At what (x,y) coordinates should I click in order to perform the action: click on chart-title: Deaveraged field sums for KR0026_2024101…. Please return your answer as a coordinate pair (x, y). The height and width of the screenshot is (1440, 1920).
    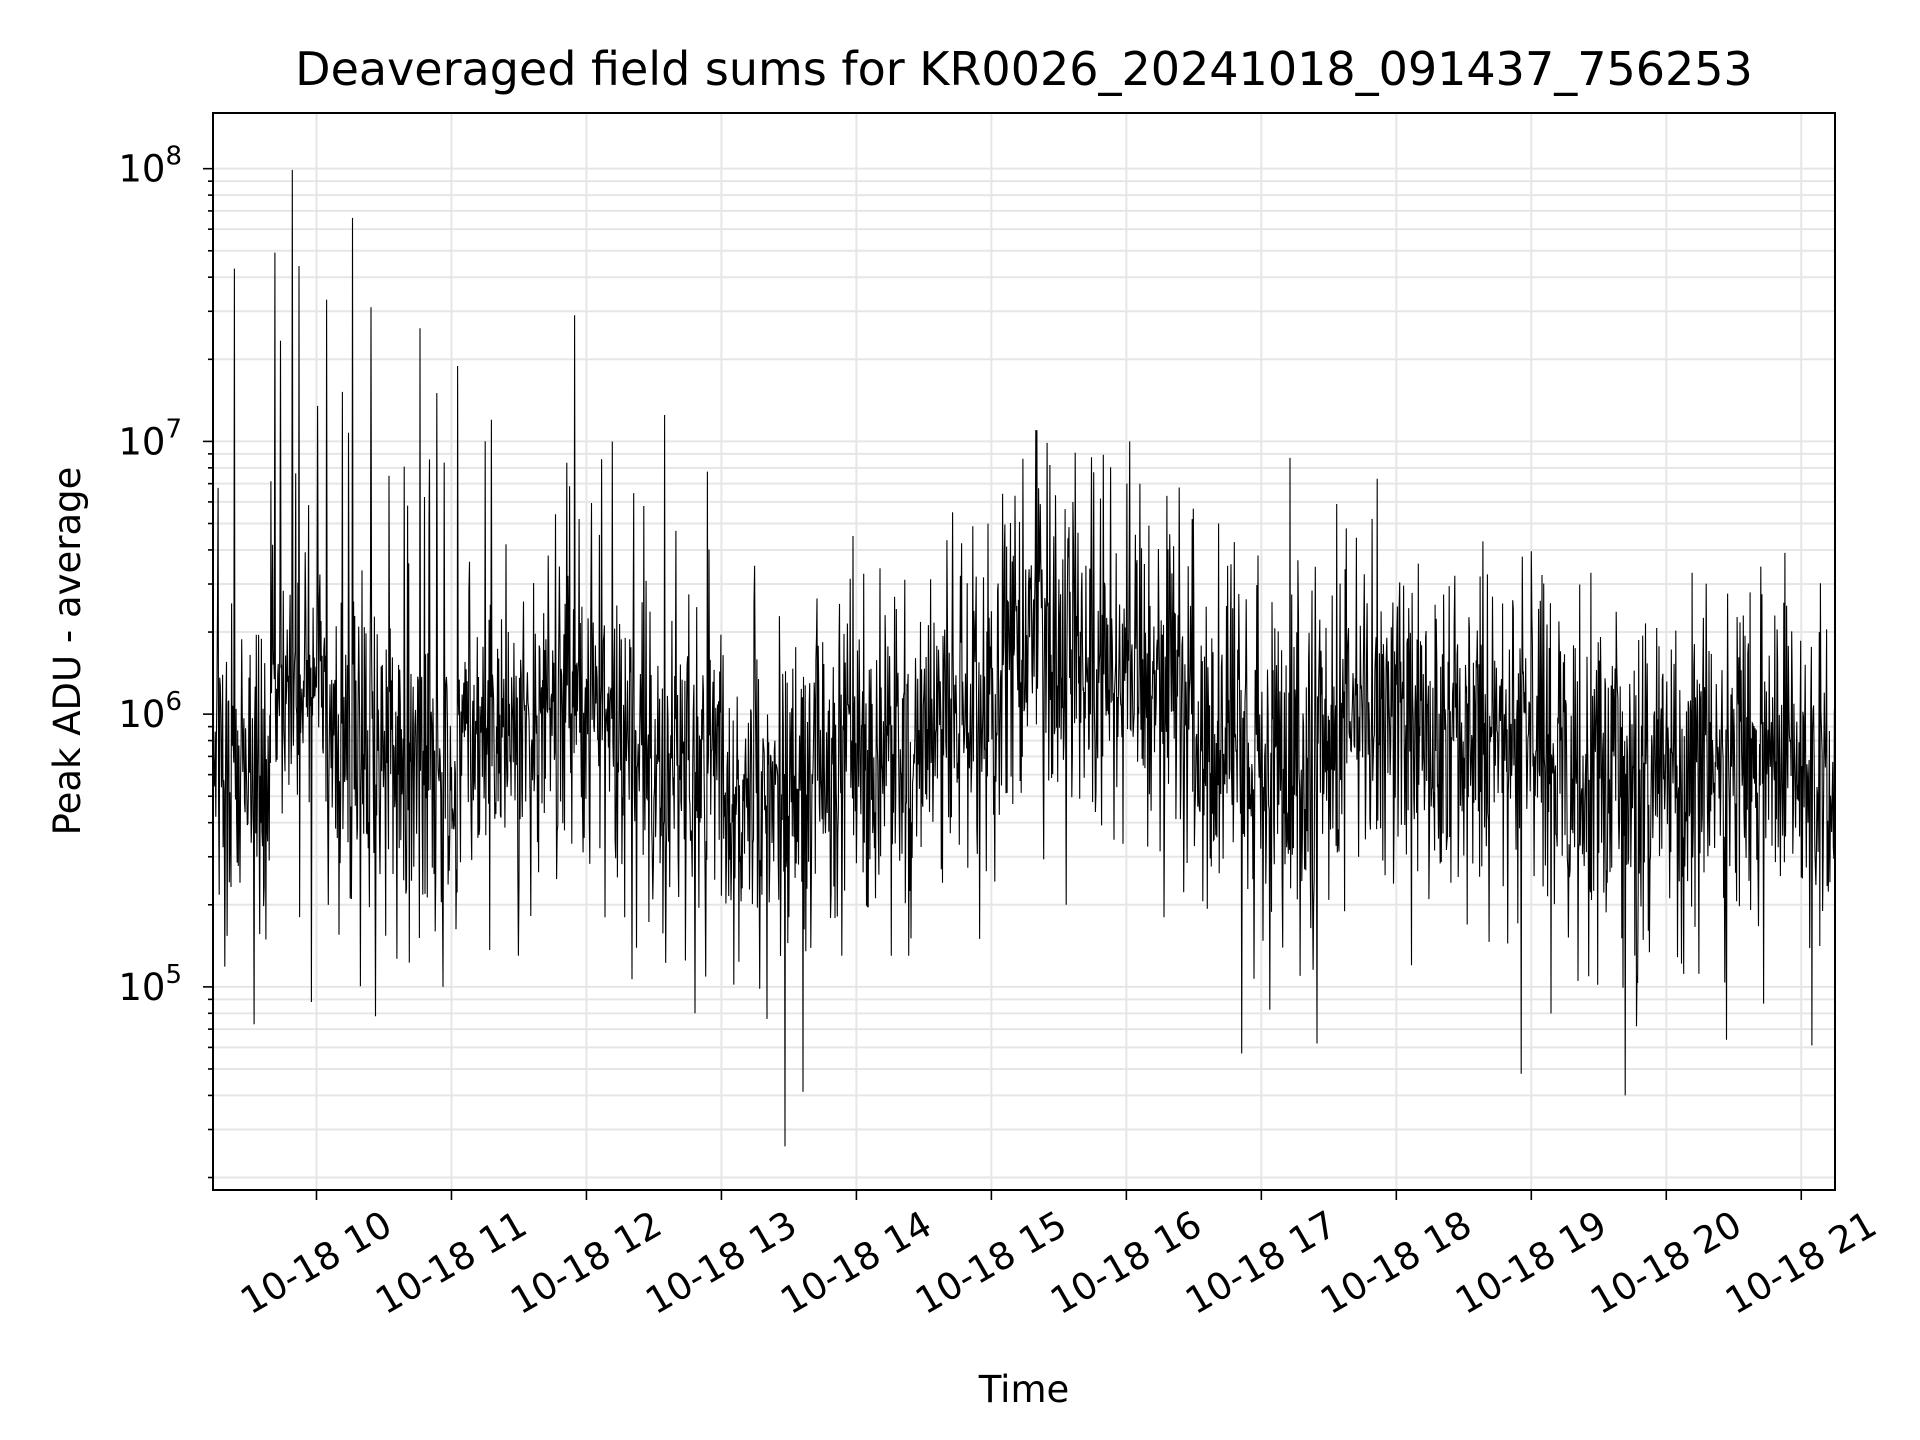
    Looking at the image, I should click on (1024, 69).